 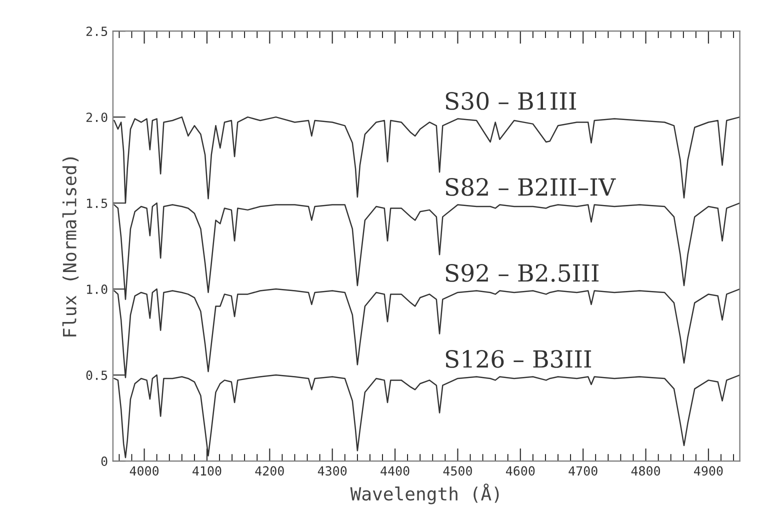 What do you see at coordinates (97, 203) in the screenshot?
I see `y-tick-label: 1.5` at bounding box center [97, 203].